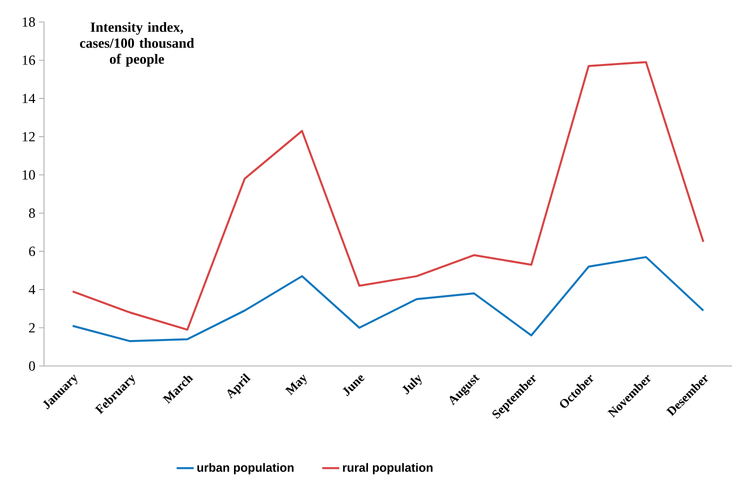 The image size is (732, 483). Describe the element at coordinates (137, 44) in the screenshot. I see `y-axis-title: Intensity index, cases/100 thousand of people` at that location.